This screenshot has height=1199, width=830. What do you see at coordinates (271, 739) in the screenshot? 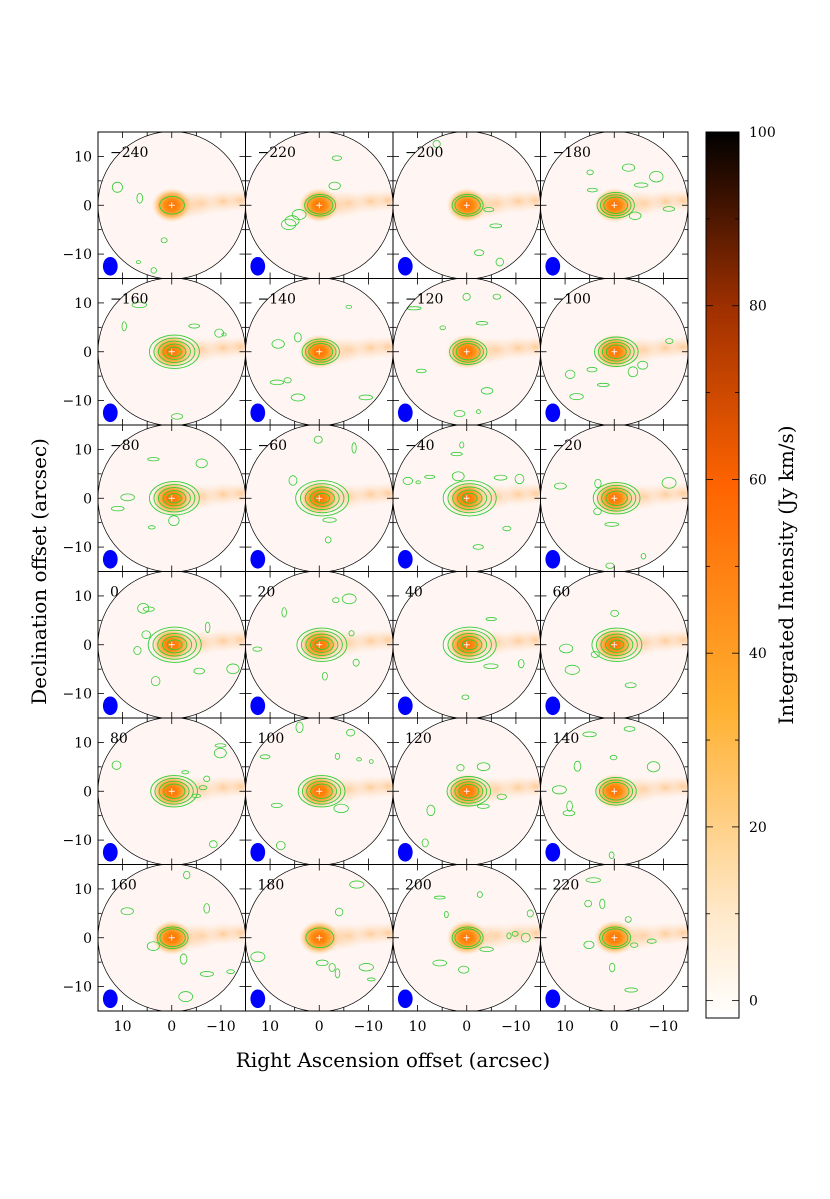
I see `velocity-label: 100` at bounding box center [271, 739].